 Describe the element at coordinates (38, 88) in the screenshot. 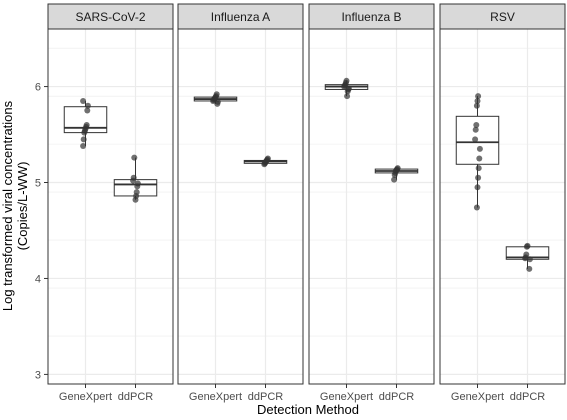

I see `y-tick-label: 6` at that location.